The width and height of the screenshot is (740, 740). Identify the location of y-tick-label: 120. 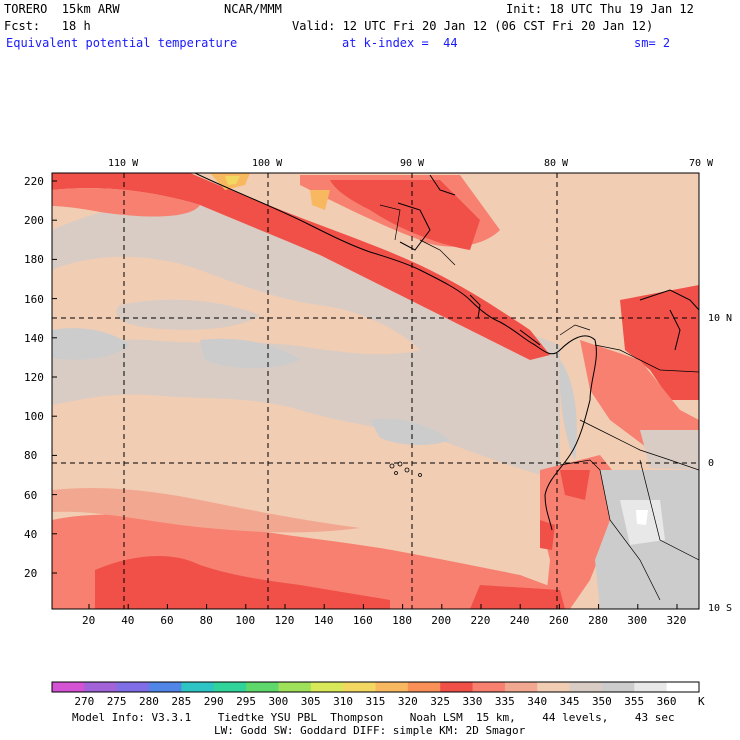
(34, 377).